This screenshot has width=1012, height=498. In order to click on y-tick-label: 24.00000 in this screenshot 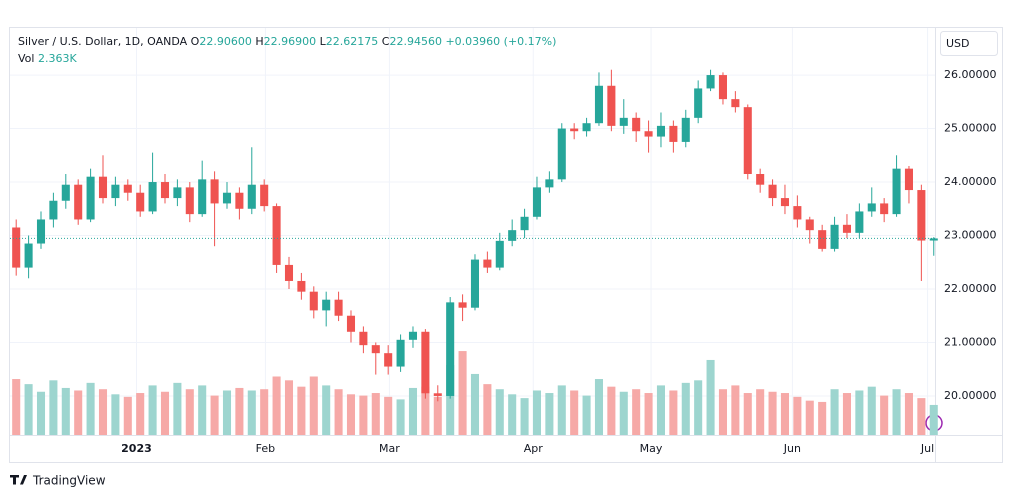, I will do `click(970, 181)`.